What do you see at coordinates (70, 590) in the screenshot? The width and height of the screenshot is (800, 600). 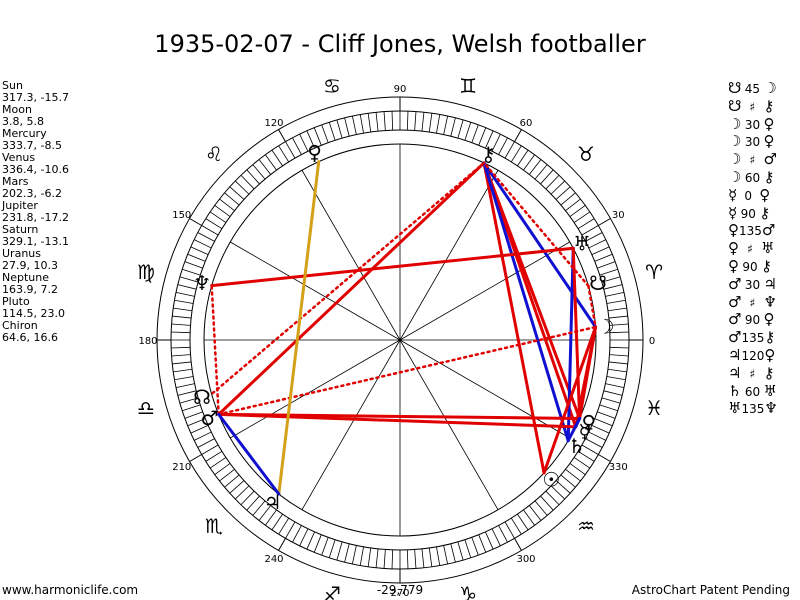 I see `website-link: www.harmoniclife.com` at bounding box center [70, 590].